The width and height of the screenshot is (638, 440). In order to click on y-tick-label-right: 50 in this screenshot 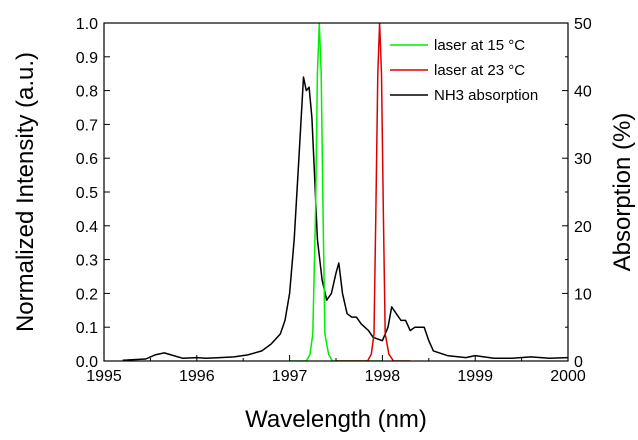, I will do `click(583, 24)`.